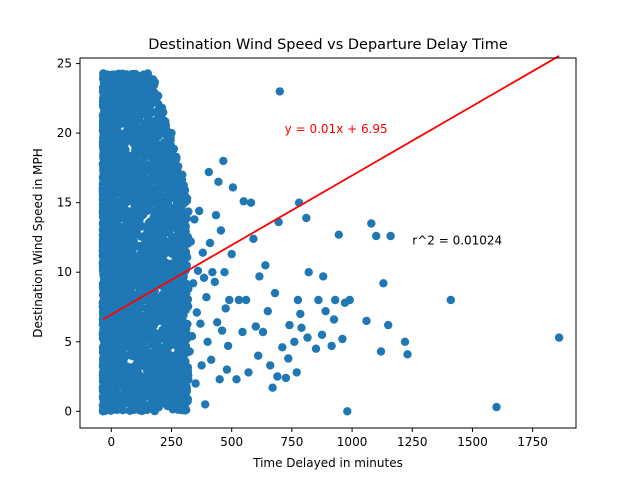 This screenshot has width=640, height=480. What do you see at coordinates (231, 442) in the screenshot?
I see `x-tick-label: 500` at bounding box center [231, 442].